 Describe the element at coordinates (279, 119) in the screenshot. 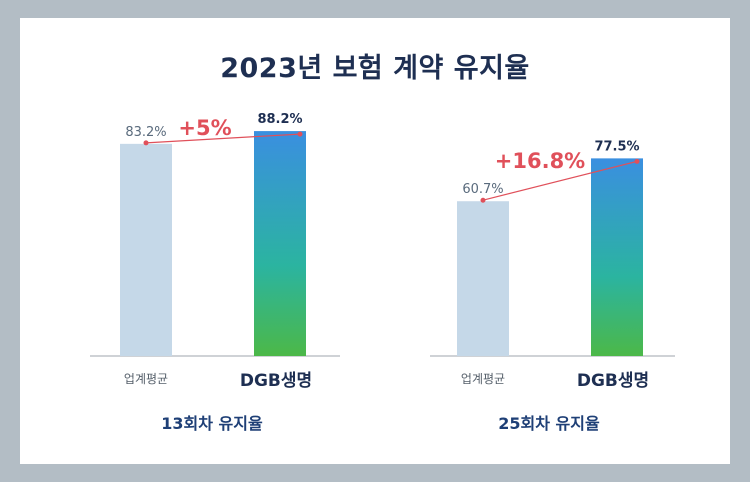

I see `value-label-dgb: 88.2%` at that location.